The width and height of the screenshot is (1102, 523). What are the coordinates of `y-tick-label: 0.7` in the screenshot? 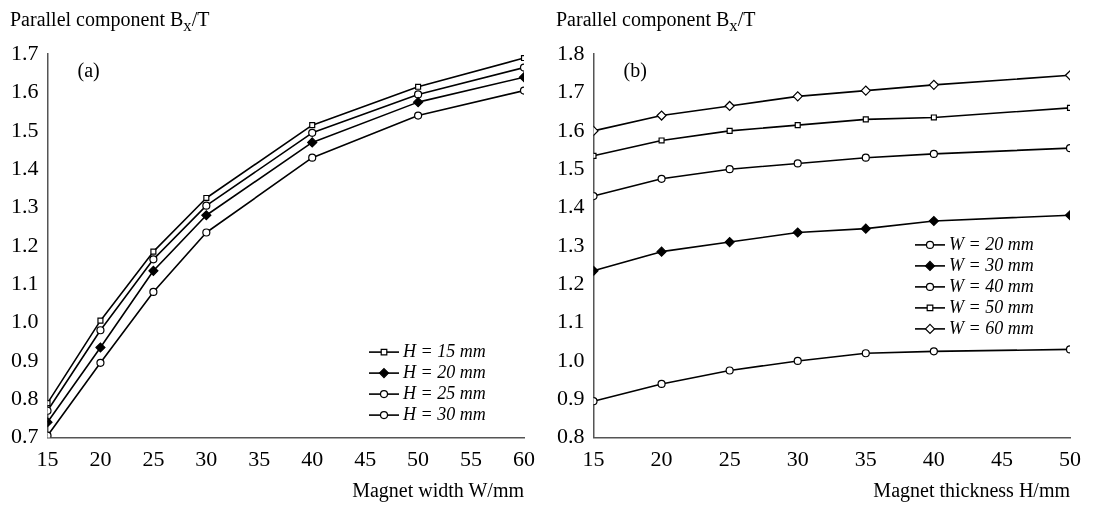 It's located at (25, 436).